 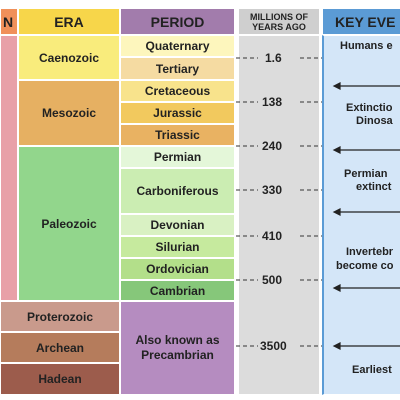 What do you see at coordinates (177, 247) in the screenshot?
I see `period: Silurian` at bounding box center [177, 247].